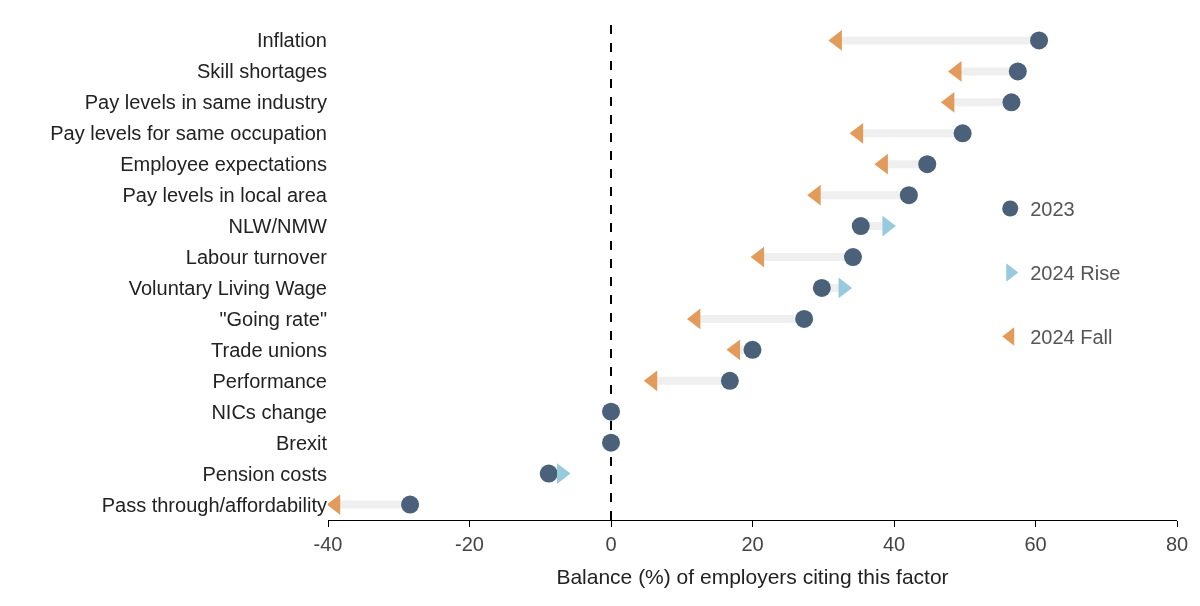 This screenshot has height=606, width=1200. What do you see at coordinates (261, 71) in the screenshot?
I see `y-tick-label: Skill shortages` at bounding box center [261, 71].